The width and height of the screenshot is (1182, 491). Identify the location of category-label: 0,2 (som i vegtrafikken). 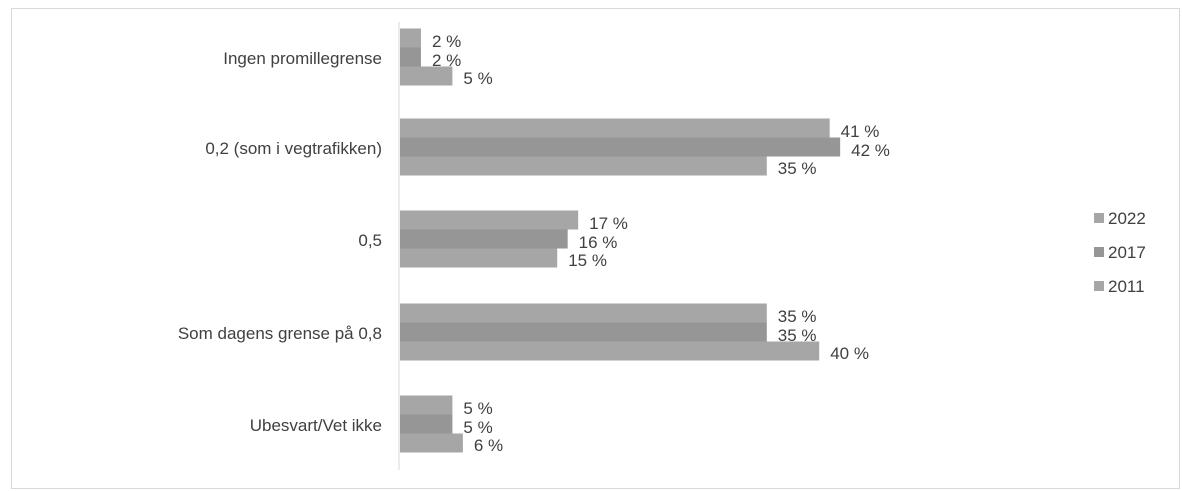
(293, 148).